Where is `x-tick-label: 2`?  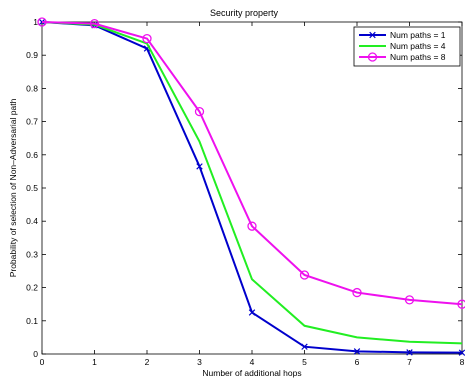
x-tick-label: 2 is located at coordinates (147, 362).